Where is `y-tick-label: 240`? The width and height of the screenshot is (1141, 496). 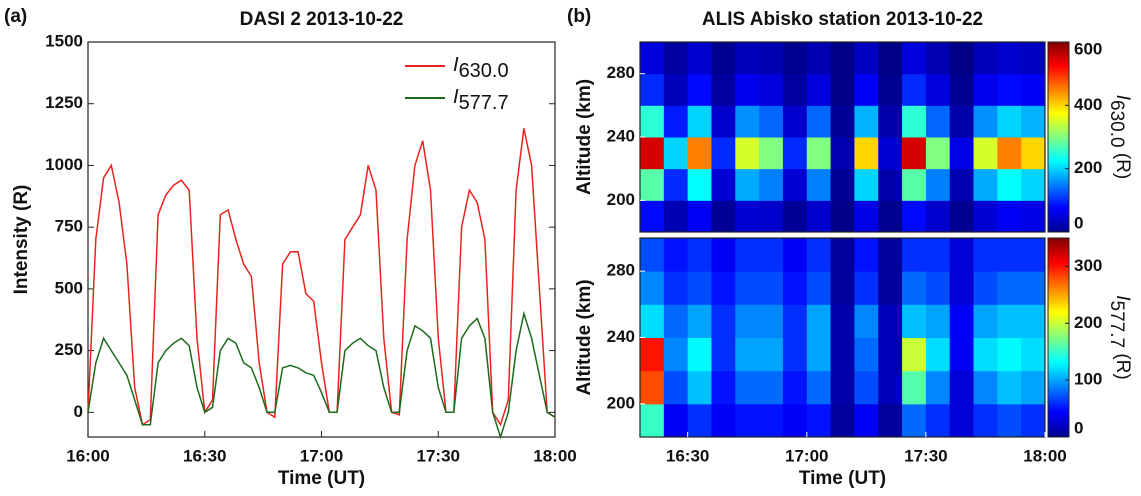
y-tick-label: 240 is located at coordinates (621, 336).